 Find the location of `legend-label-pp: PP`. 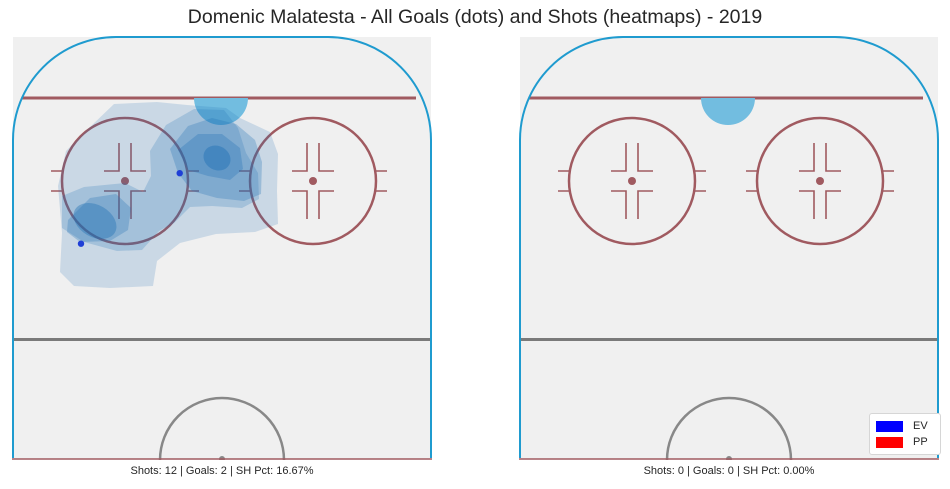

legend-label-pp: PP is located at coordinates (920, 442).